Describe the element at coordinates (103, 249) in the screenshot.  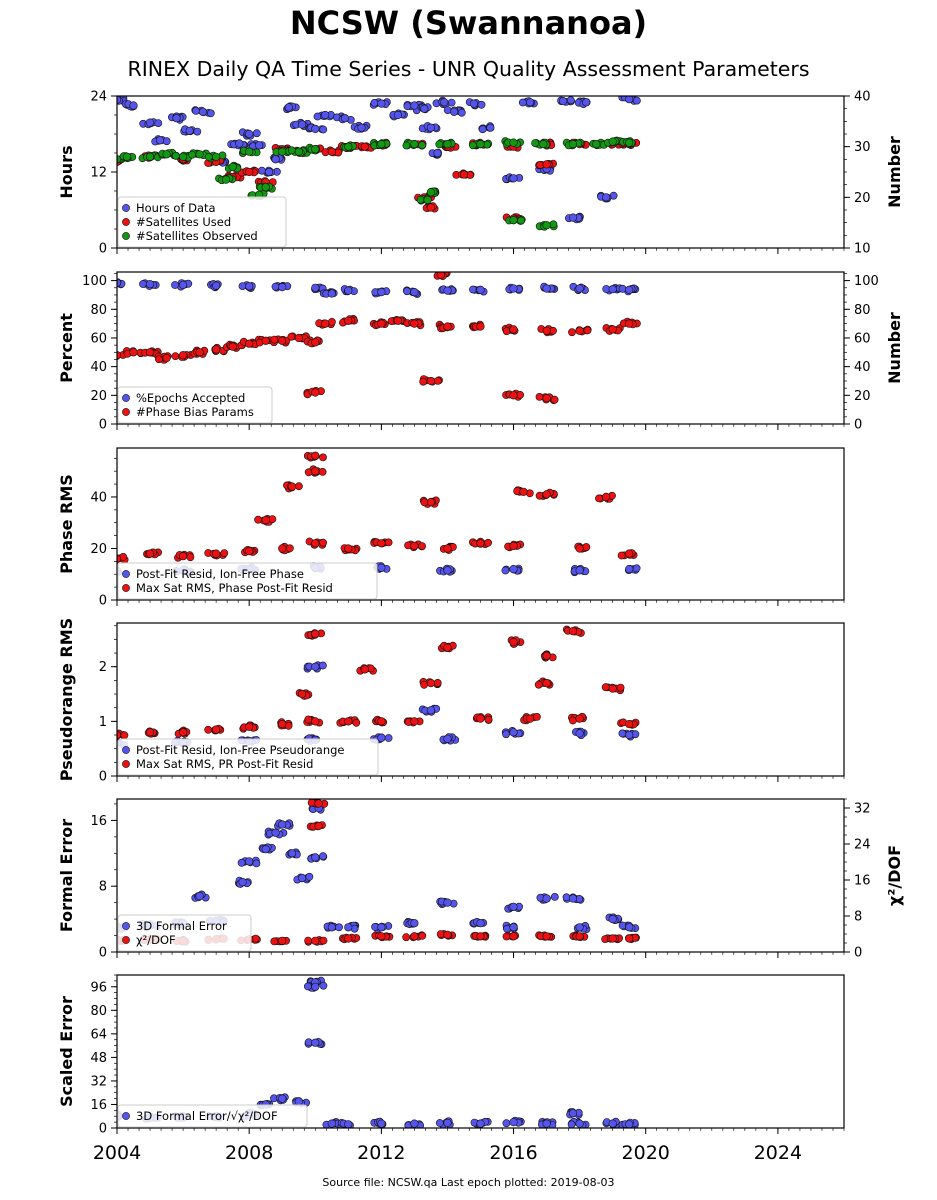
I see `y-tick-label: 0` at that location.